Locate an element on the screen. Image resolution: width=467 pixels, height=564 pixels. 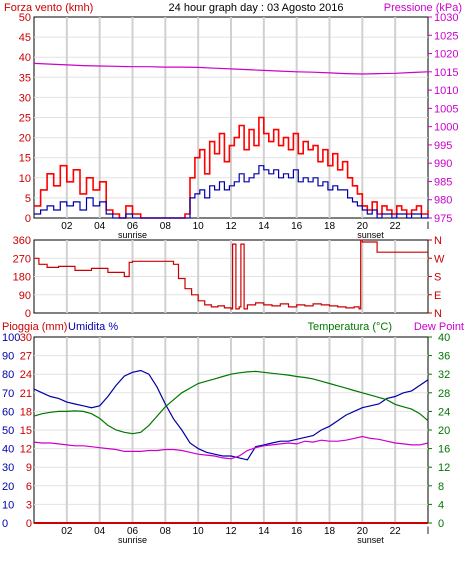
rain-tick-label: 9 is located at coordinates (29, 468).